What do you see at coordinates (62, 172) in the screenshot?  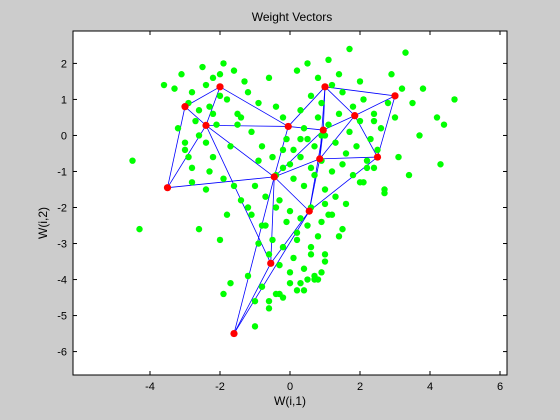 I see `y-tick-label: -1` at bounding box center [62, 172].